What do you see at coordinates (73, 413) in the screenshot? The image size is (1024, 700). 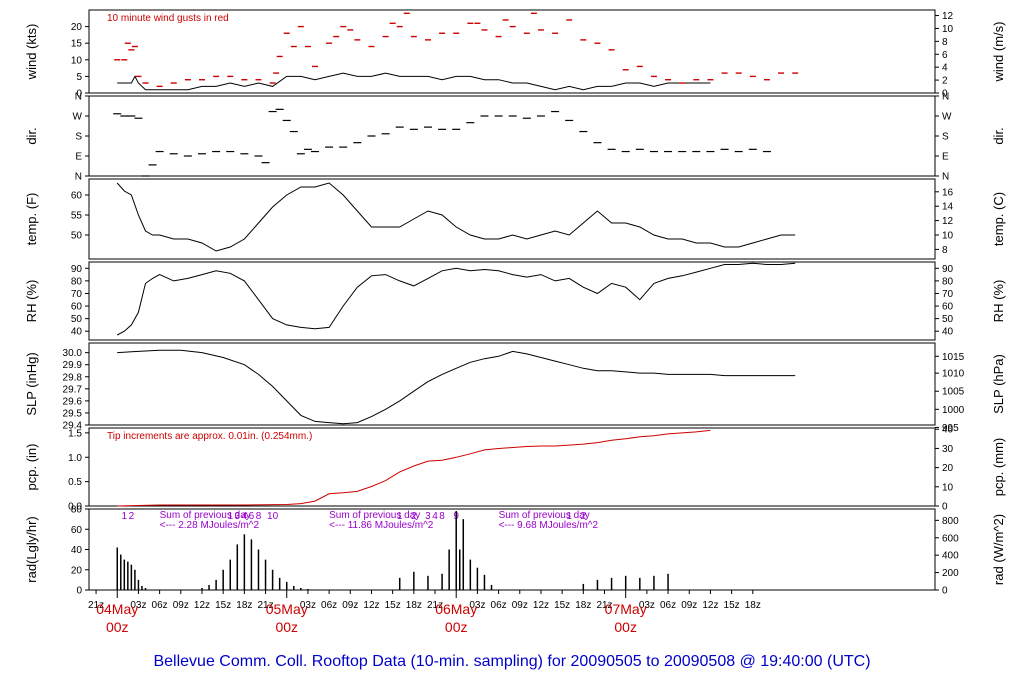 I see `slp-left-tick-label: 29.5` at bounding box center [73, 413].